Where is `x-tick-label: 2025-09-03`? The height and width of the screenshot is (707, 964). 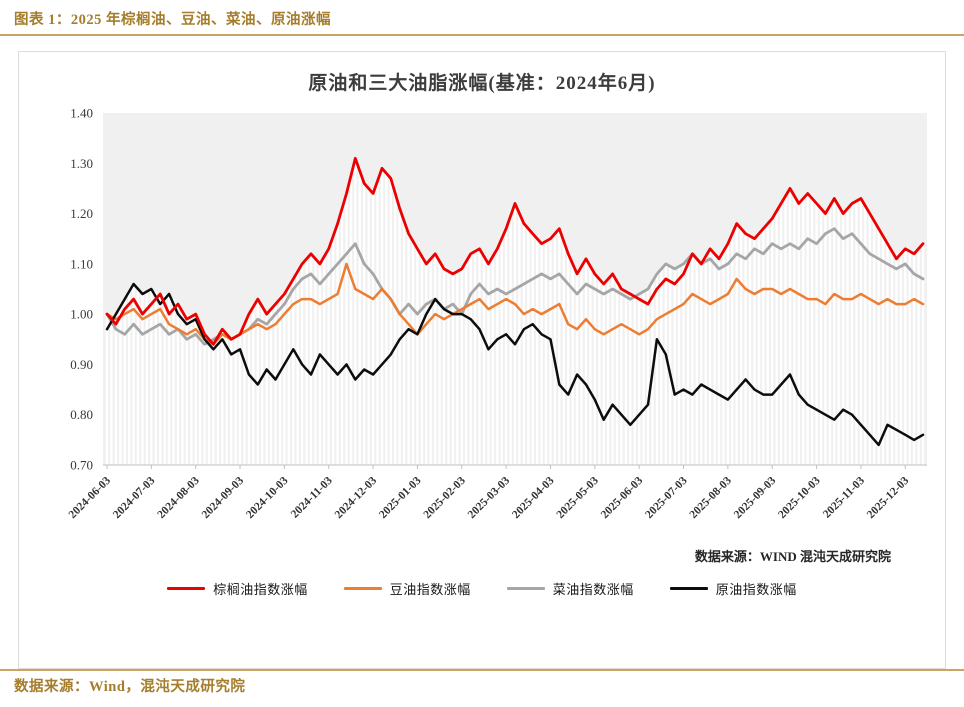 x-tick-label: 2025-09-03 is located at coordinates (755, 497).